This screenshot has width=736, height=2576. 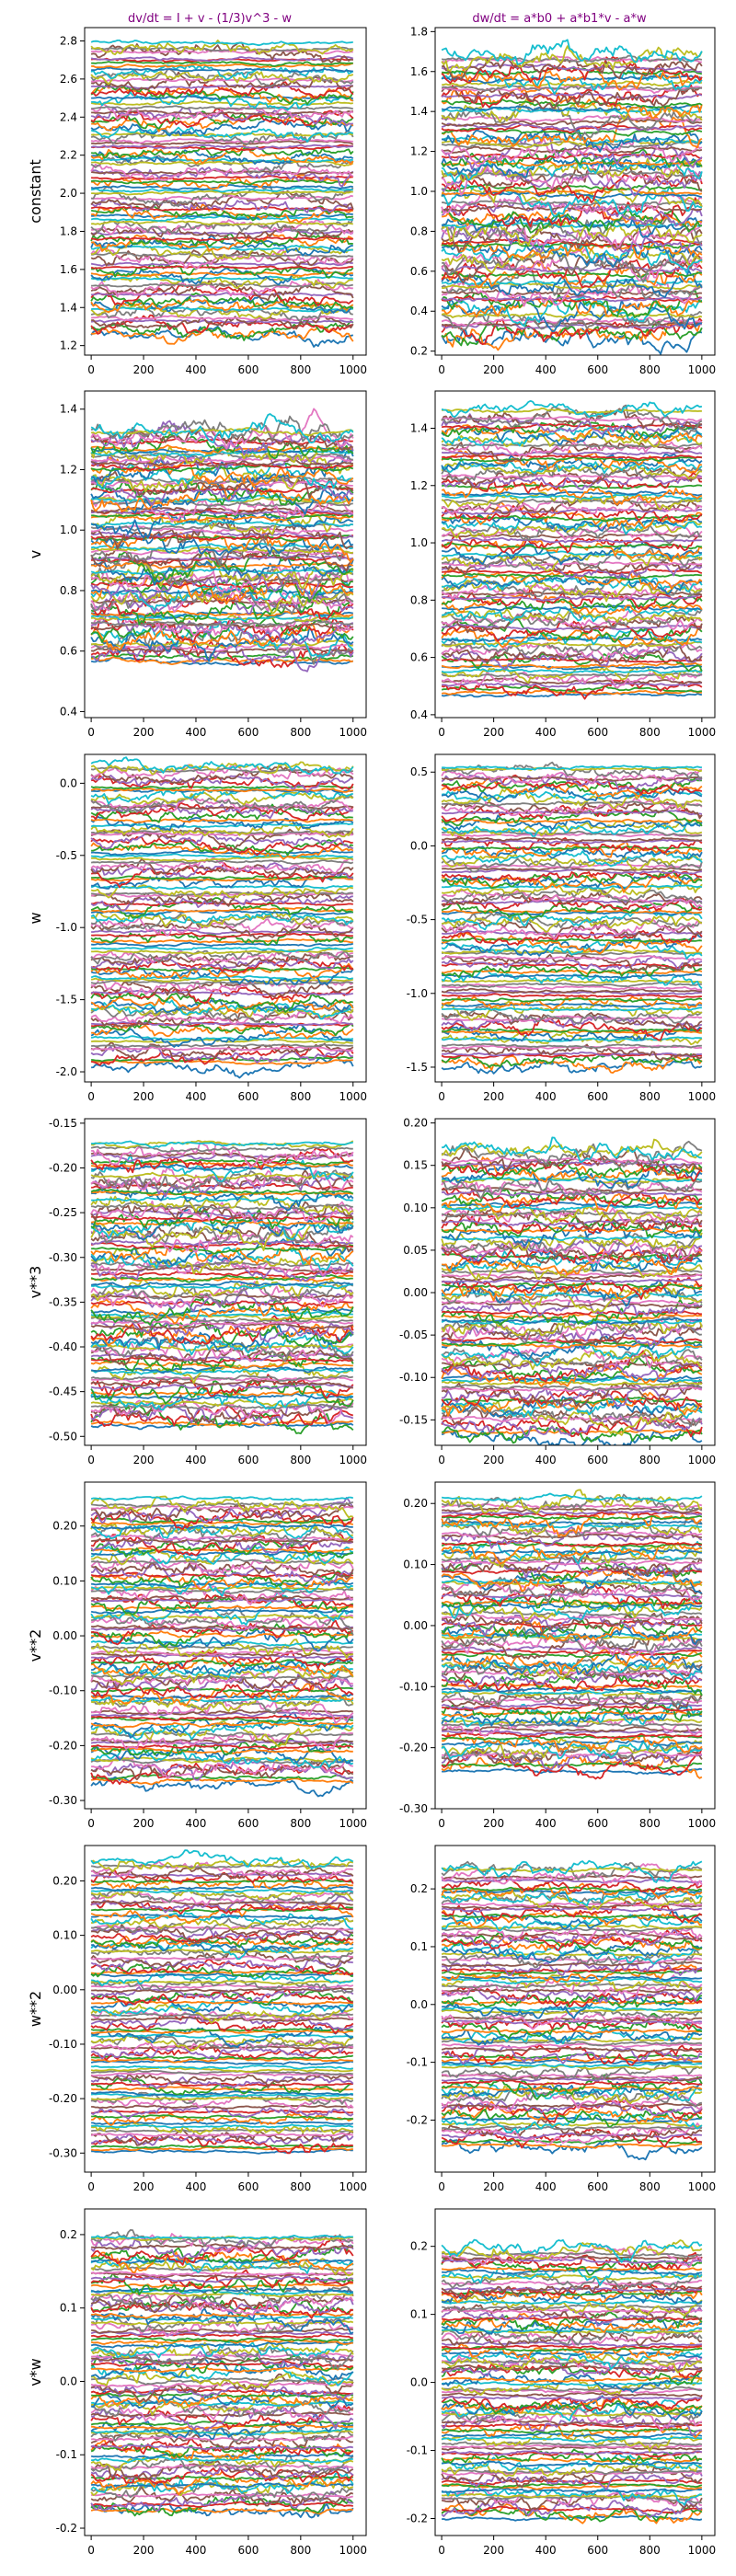 I want to click on y-tick-label: 0.5, so click(x=419, y=771).